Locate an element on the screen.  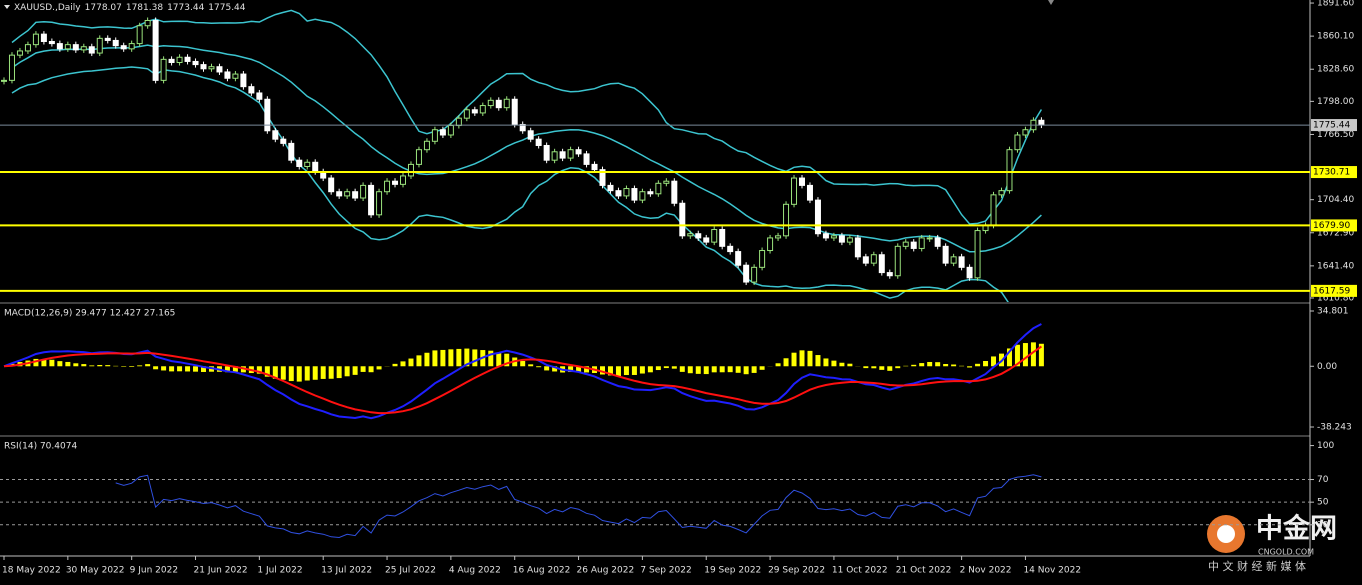
x-tick-label: 1 Jul 2022 is located at coordinates (279, 571).